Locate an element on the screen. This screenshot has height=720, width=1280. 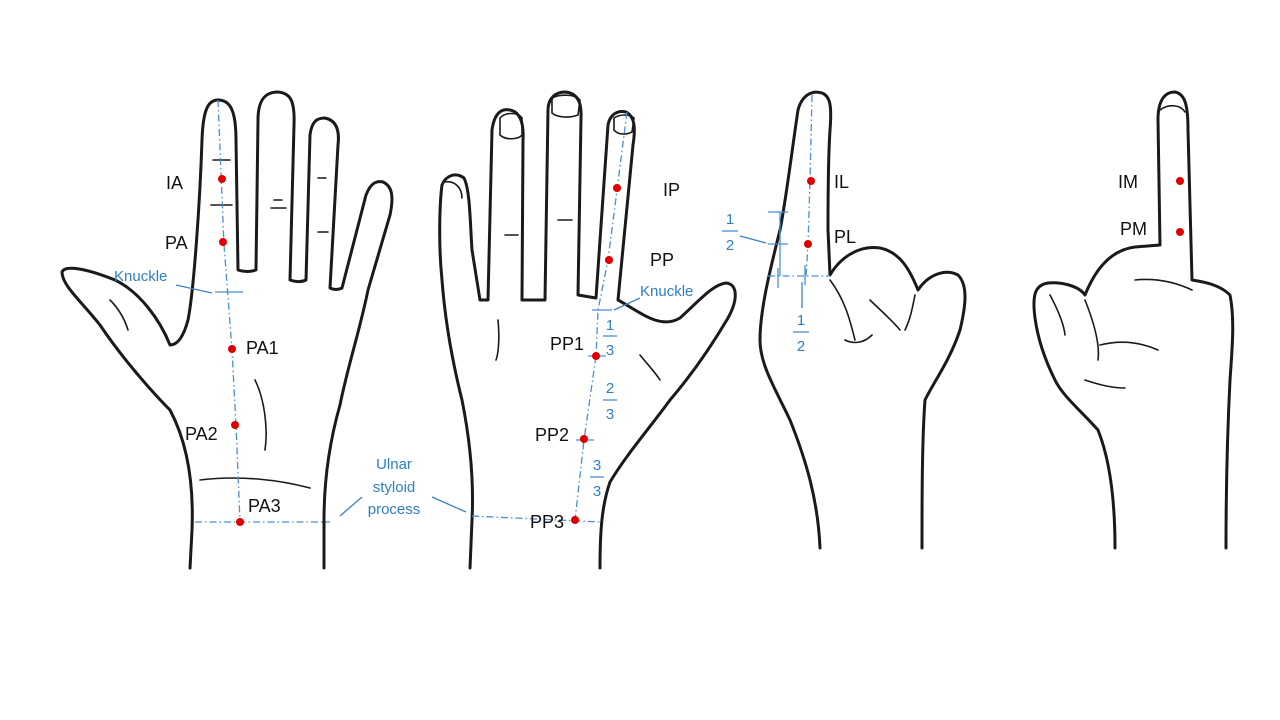
hand-3-arrow-left is located at coordinates (753, 239).